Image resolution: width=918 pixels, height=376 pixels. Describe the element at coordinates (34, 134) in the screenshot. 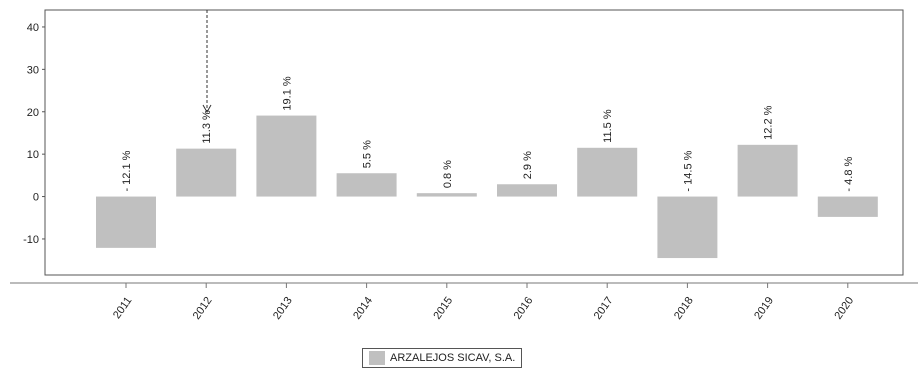

I see `y-axis: 40 30 20 10 0 -10` at that location.